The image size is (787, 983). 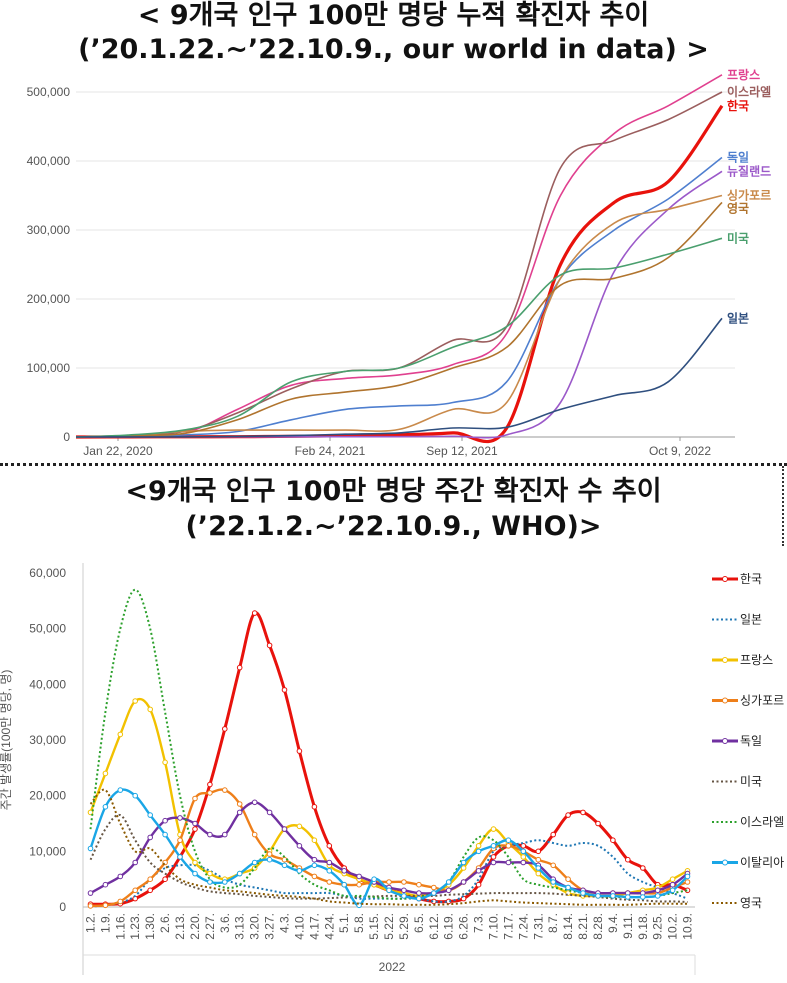 What do you see at coordinates (725, 660) in the screenshot?
I see `legend-marker` at bounding box center [725, 660].